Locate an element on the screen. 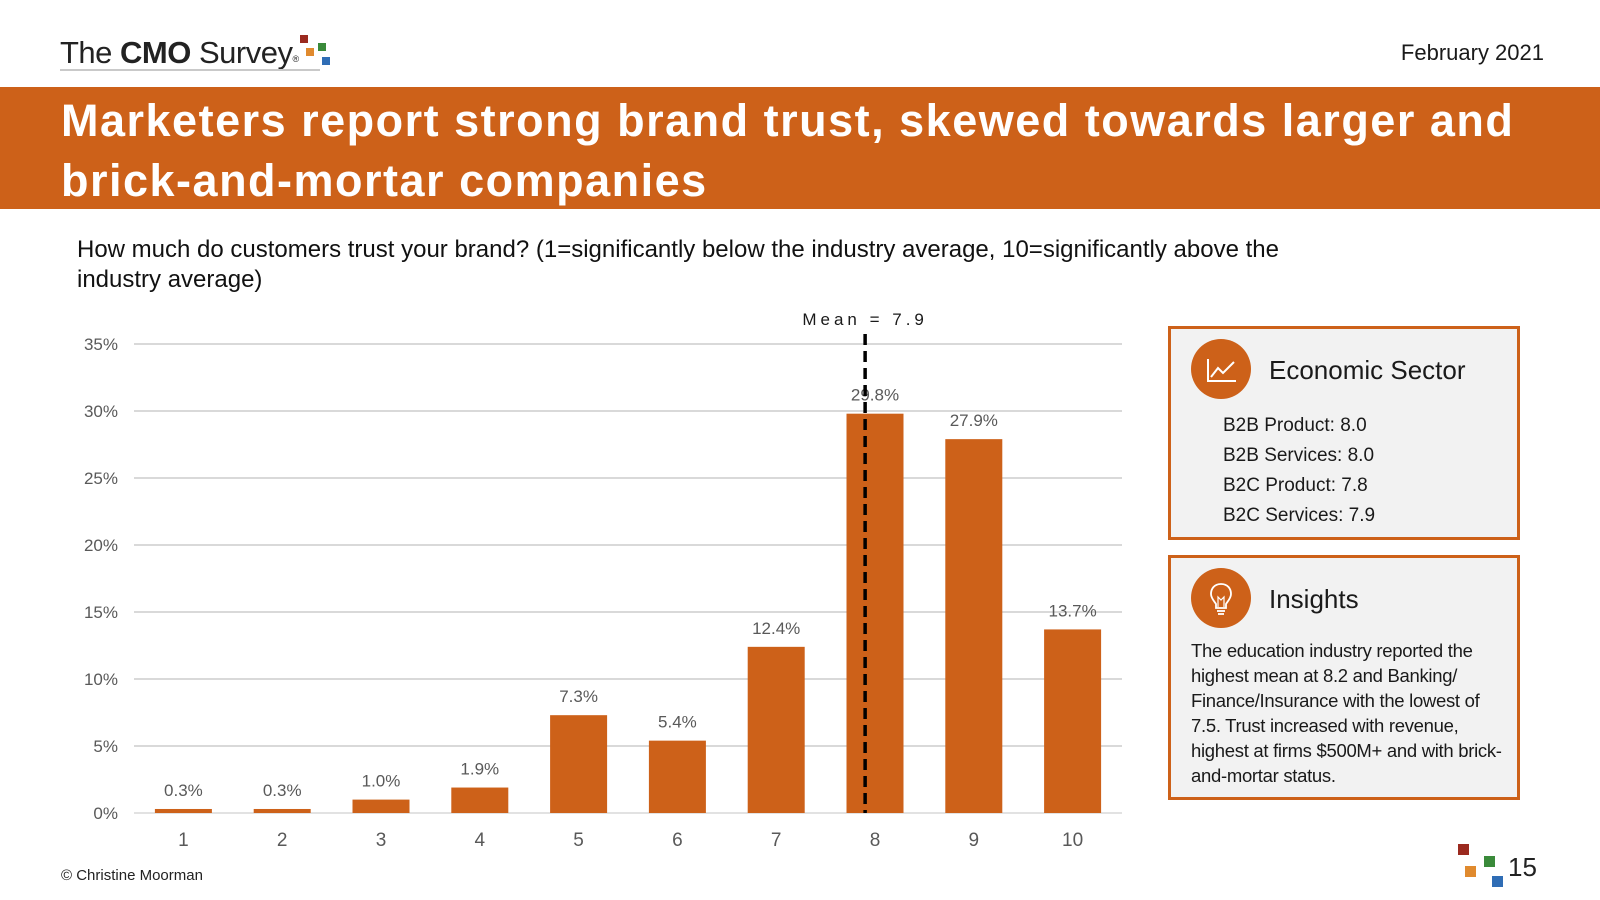 The image size is (1600, 900). y-tick-label: 15% is located at coordinates (101, 612).